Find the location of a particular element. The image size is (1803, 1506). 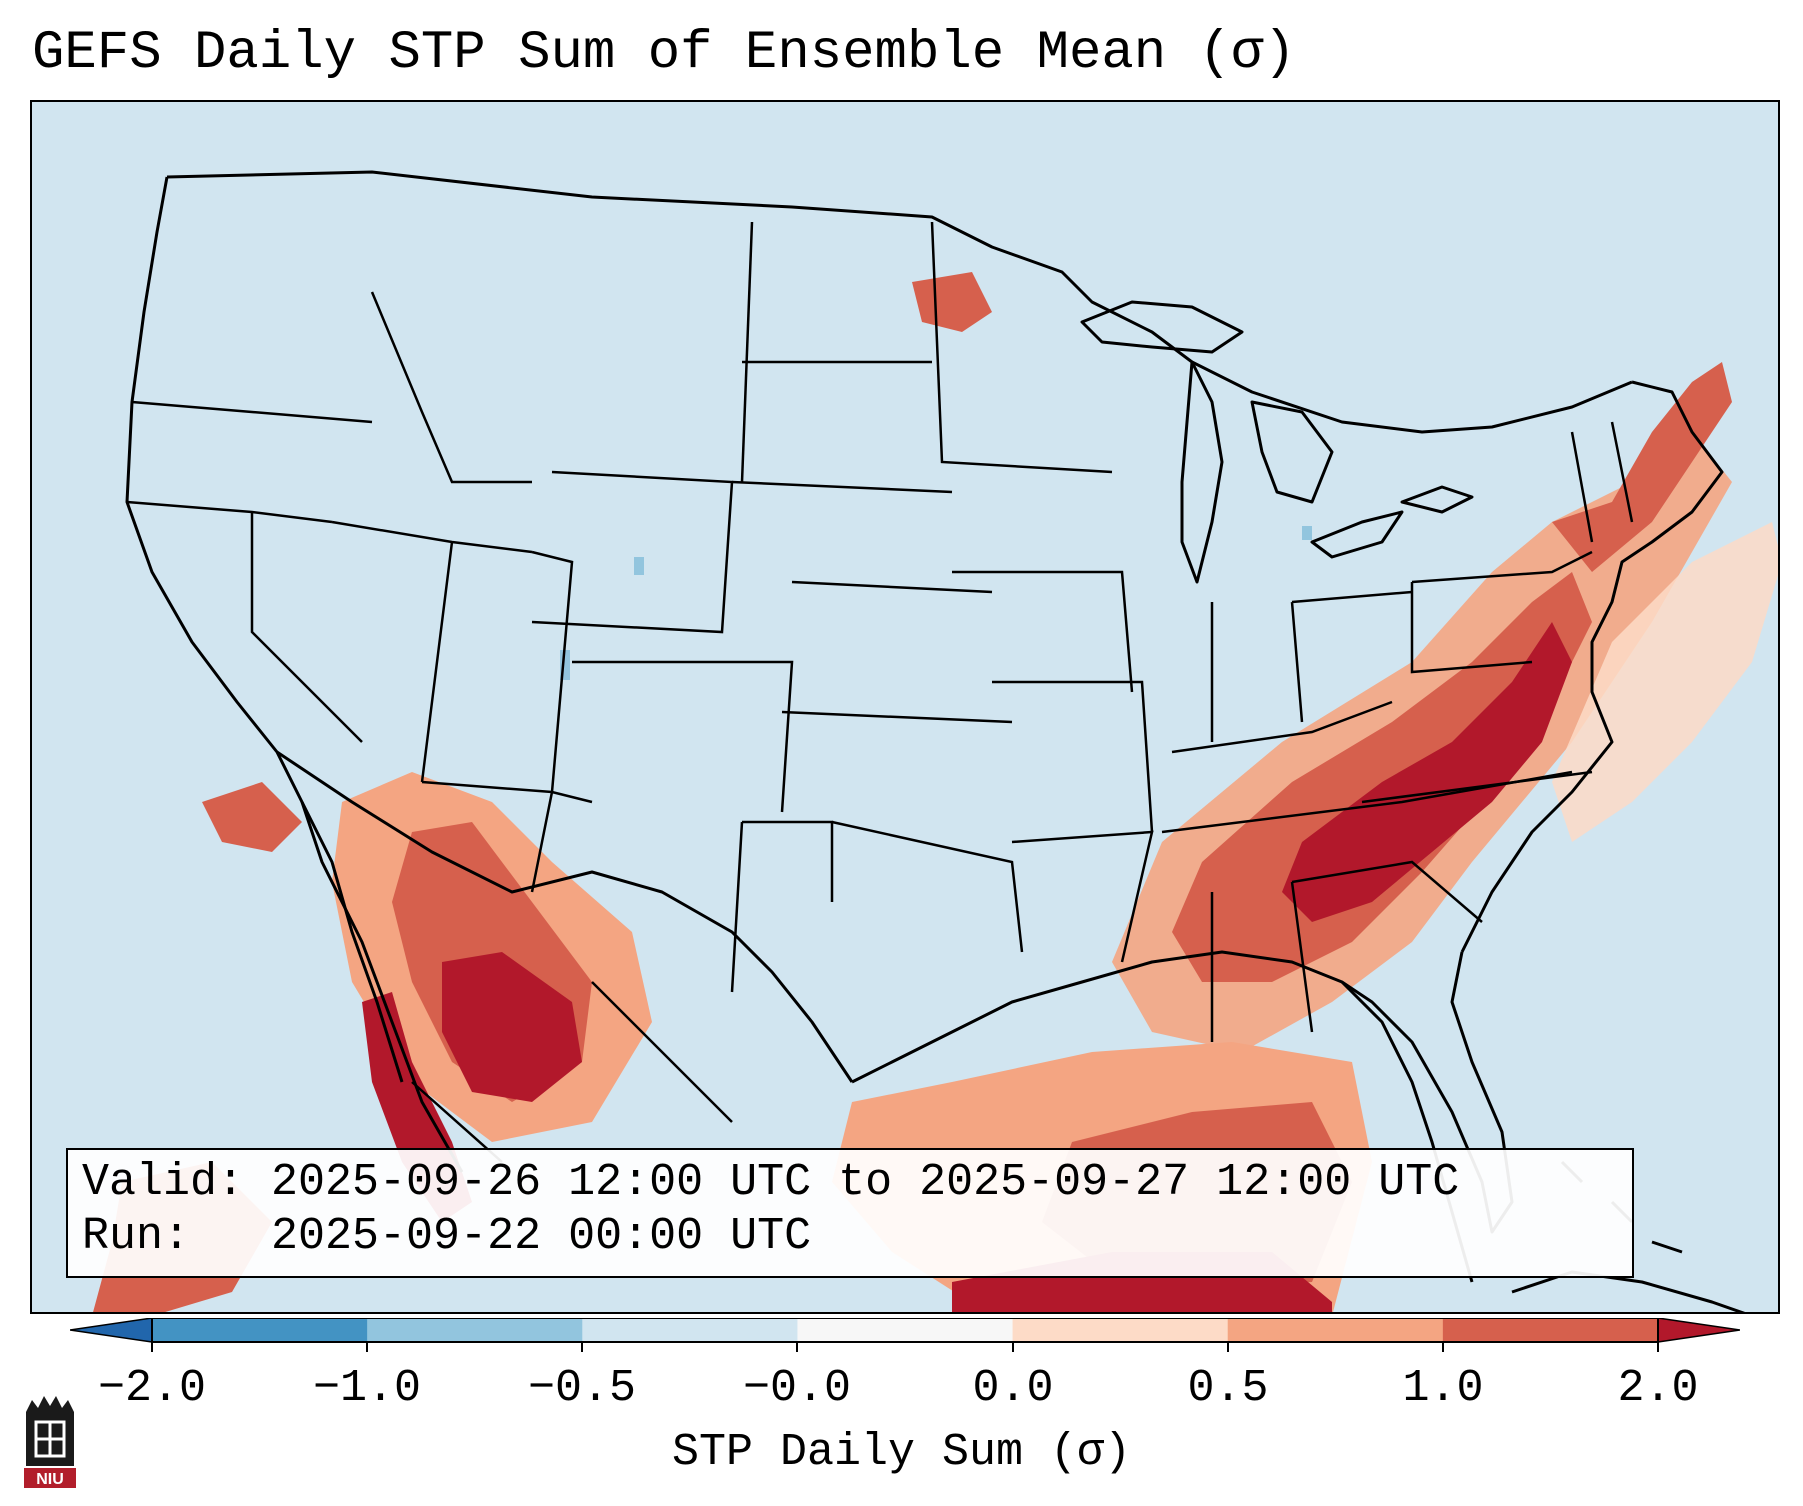

state-line-ia is located at coordinates (1043, 631).